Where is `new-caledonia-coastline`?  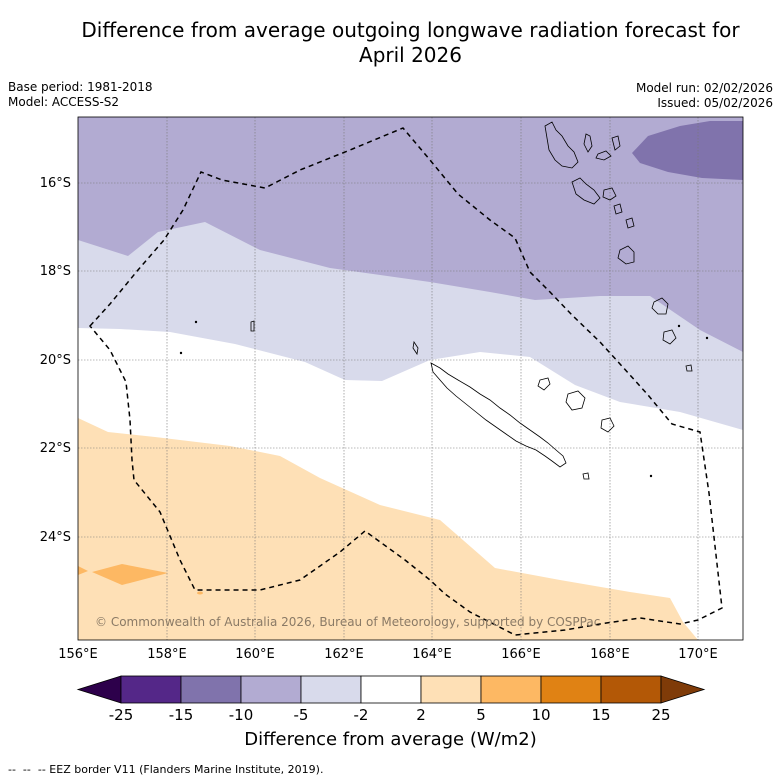 new-caledonia-coastline is located at coordinates (498, 415).